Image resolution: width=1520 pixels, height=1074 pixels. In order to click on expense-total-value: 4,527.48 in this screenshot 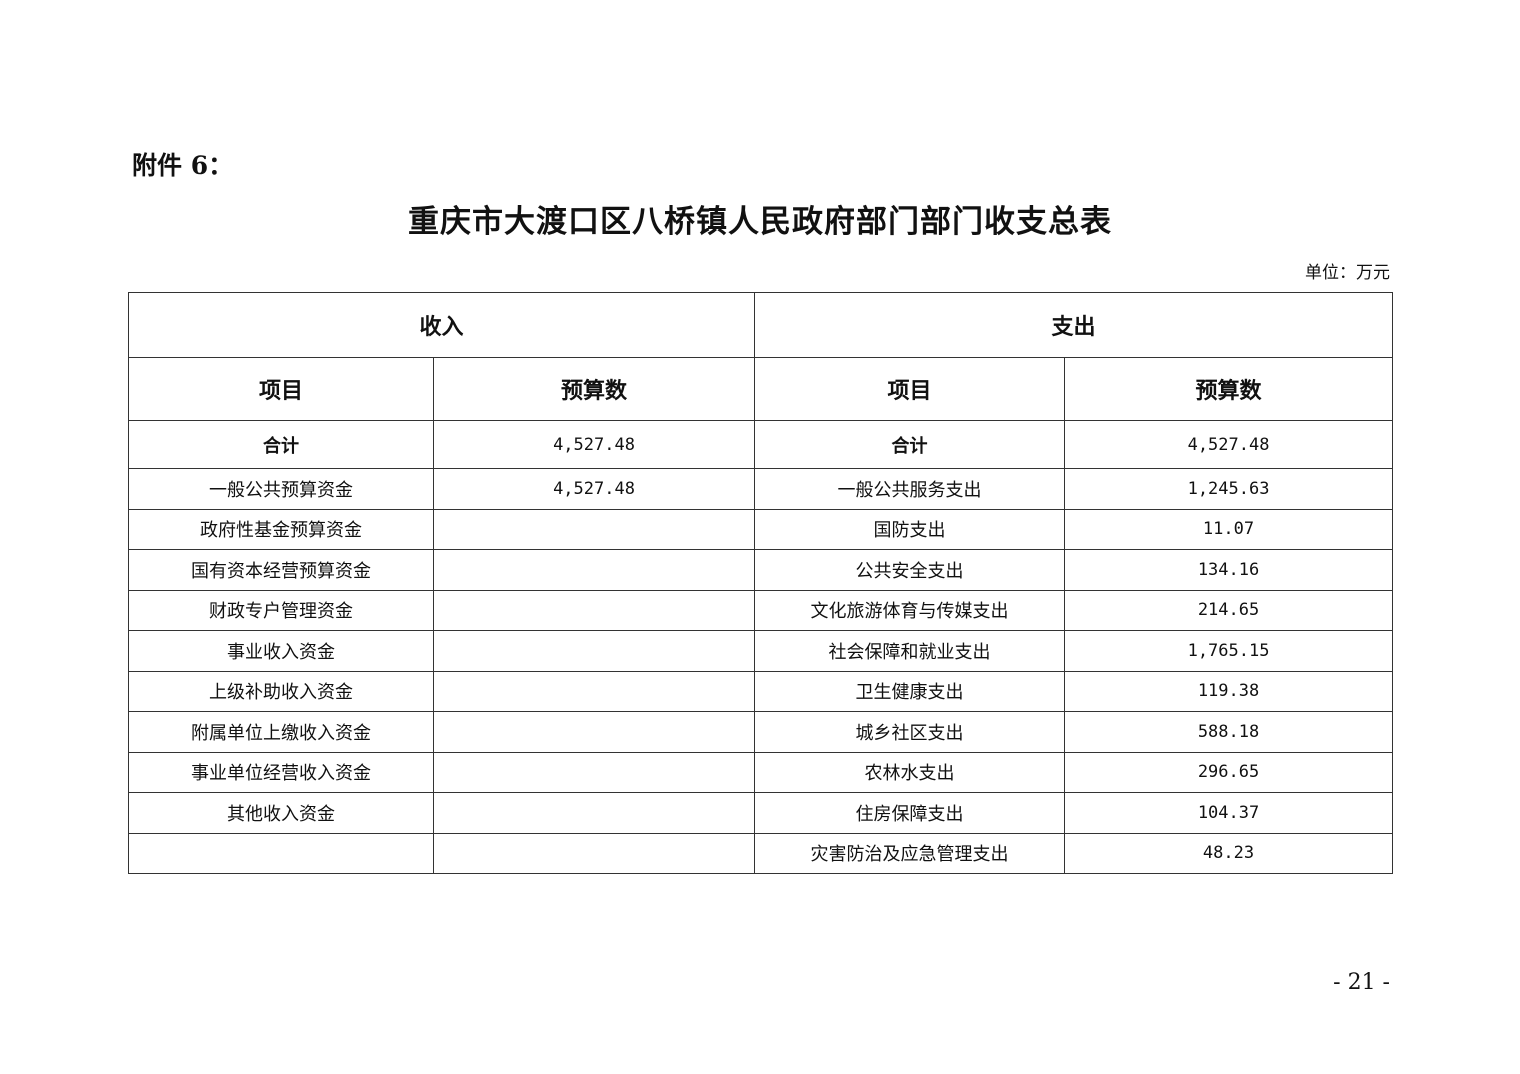, I will do `click(1229, 444)`.